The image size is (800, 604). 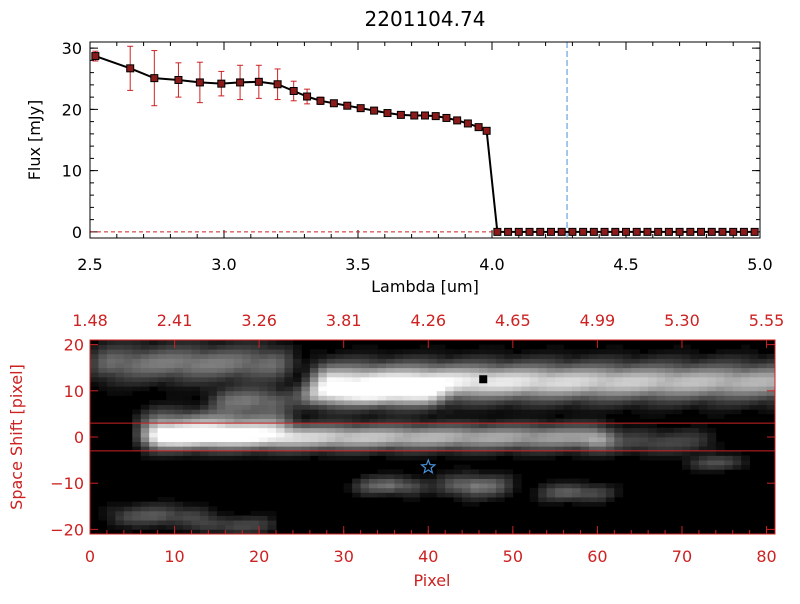 I want to click on heatmap-x-tick-label: 20, so click(x=259, y=556).